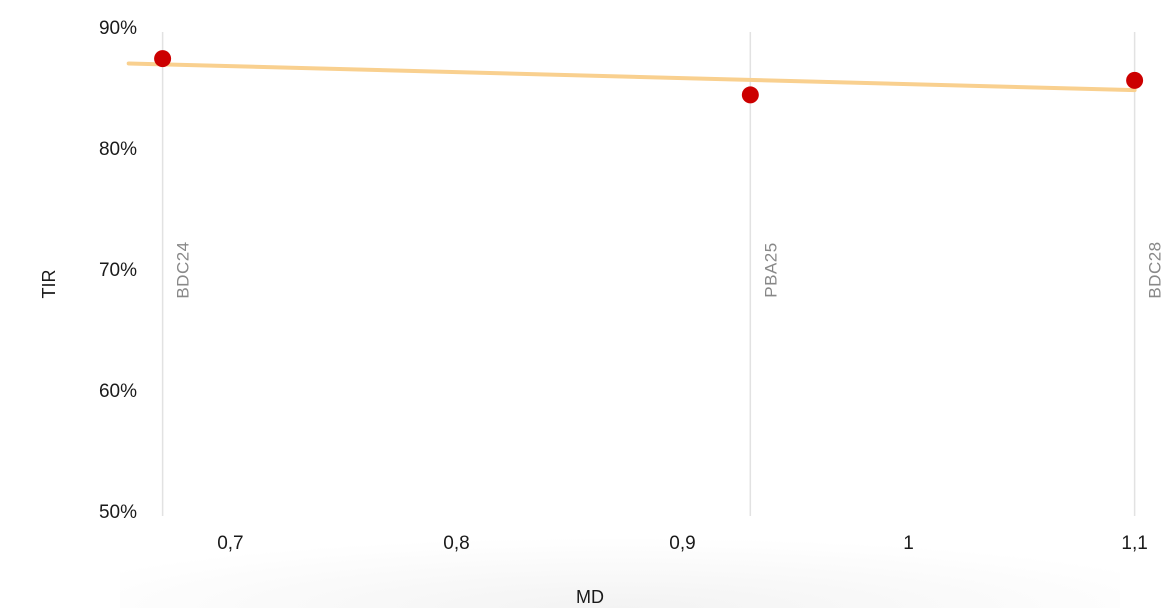 The image size is (1164, 608). I want to click on y-axis-ticks: 50% 60% 70% 80% 90%, so click(118, 270).